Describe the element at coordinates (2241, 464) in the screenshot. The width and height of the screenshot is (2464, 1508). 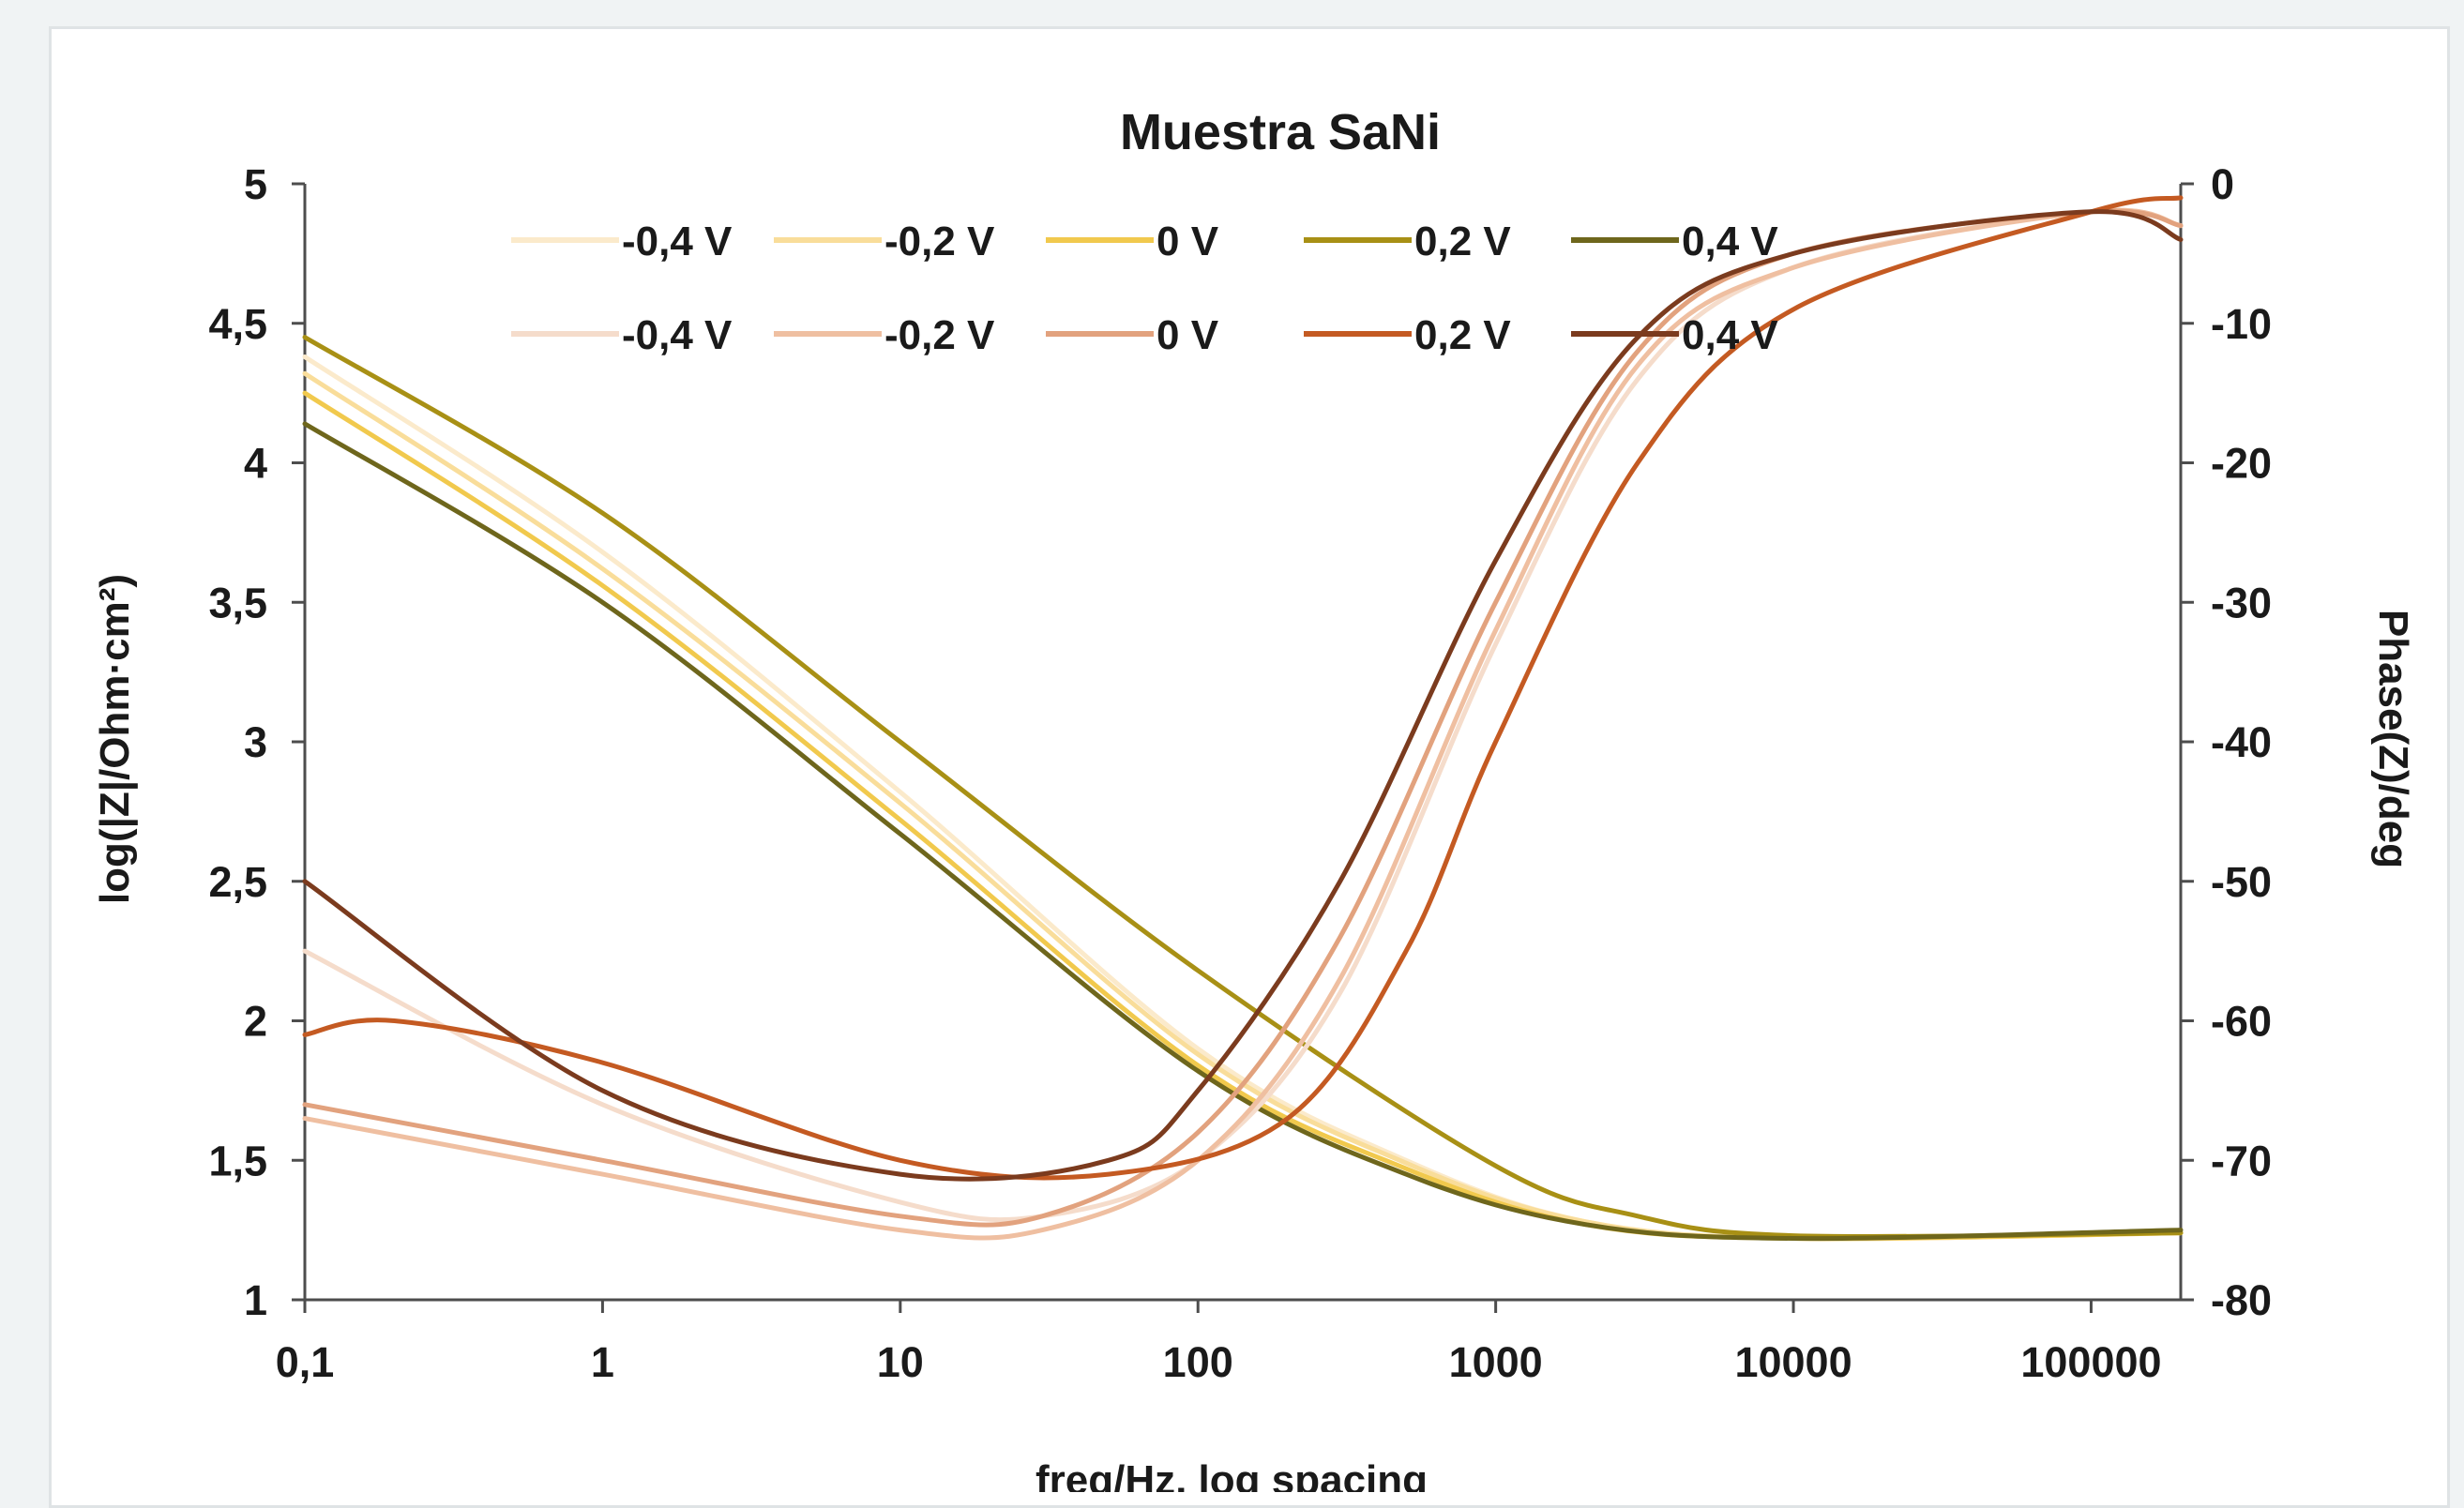
I see `y2-tick-label: -20` at that location.